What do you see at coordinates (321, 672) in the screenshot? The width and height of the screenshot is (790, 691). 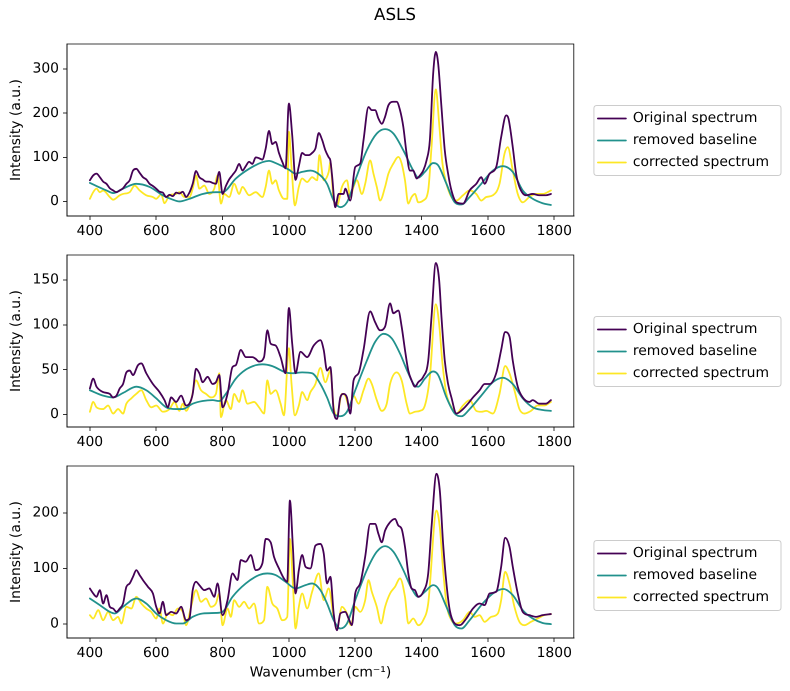 I see `x-axis-title: Wavenumber (cm⁻¹)` at bounding box center [321, 672].